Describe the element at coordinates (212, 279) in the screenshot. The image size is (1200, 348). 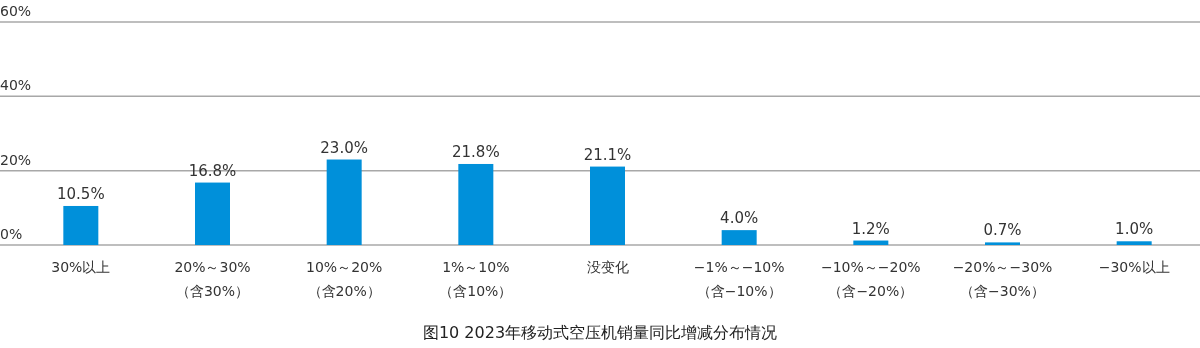
I see `x-tick-label: 20%～30% （含30%）` at that location.